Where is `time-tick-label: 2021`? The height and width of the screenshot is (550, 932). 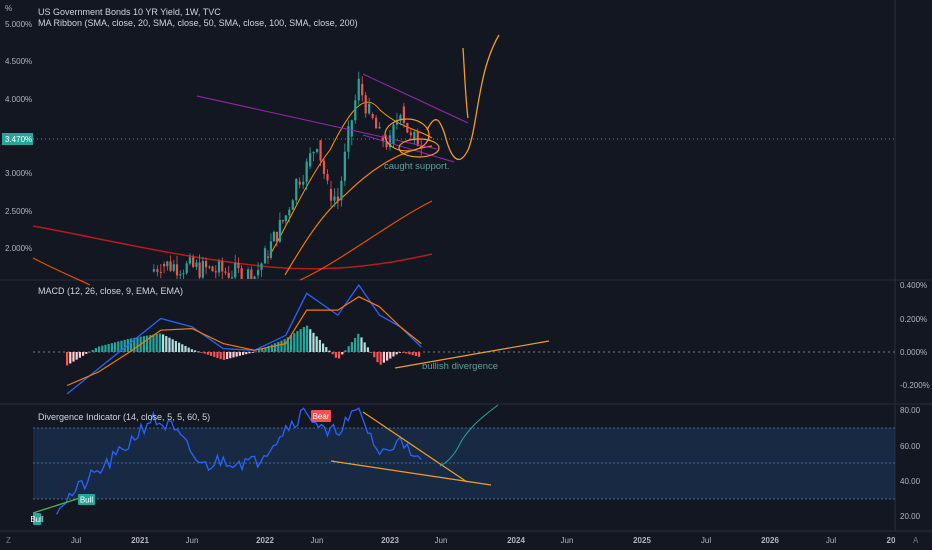 time-tick-label: 2021 is located at coordinates (140, 540).